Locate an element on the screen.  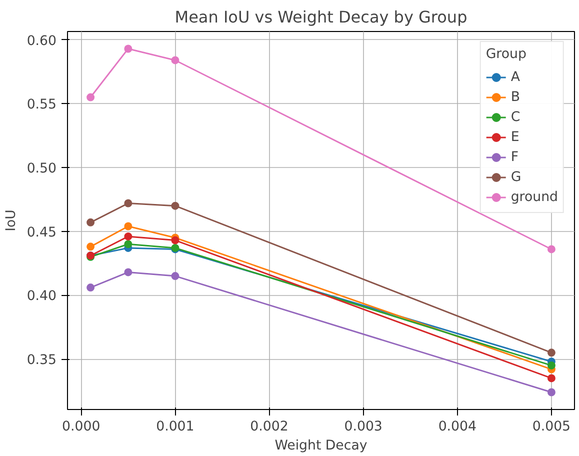
x-tick-label: 0.000 is located at coordinates (81, 427).